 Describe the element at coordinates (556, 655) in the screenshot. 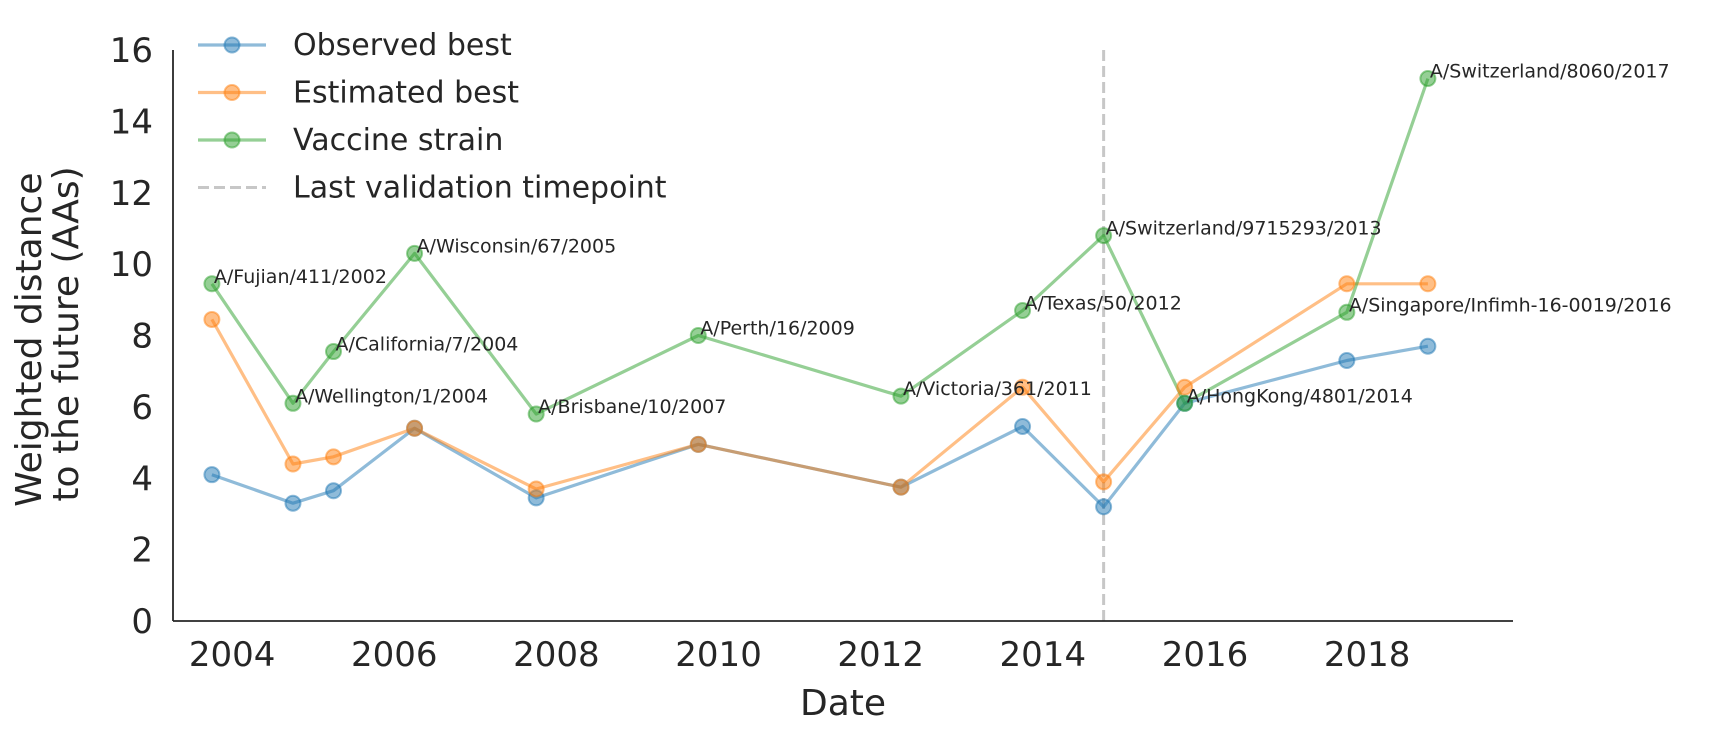

I see `x-tick-label: 2008` at that location.